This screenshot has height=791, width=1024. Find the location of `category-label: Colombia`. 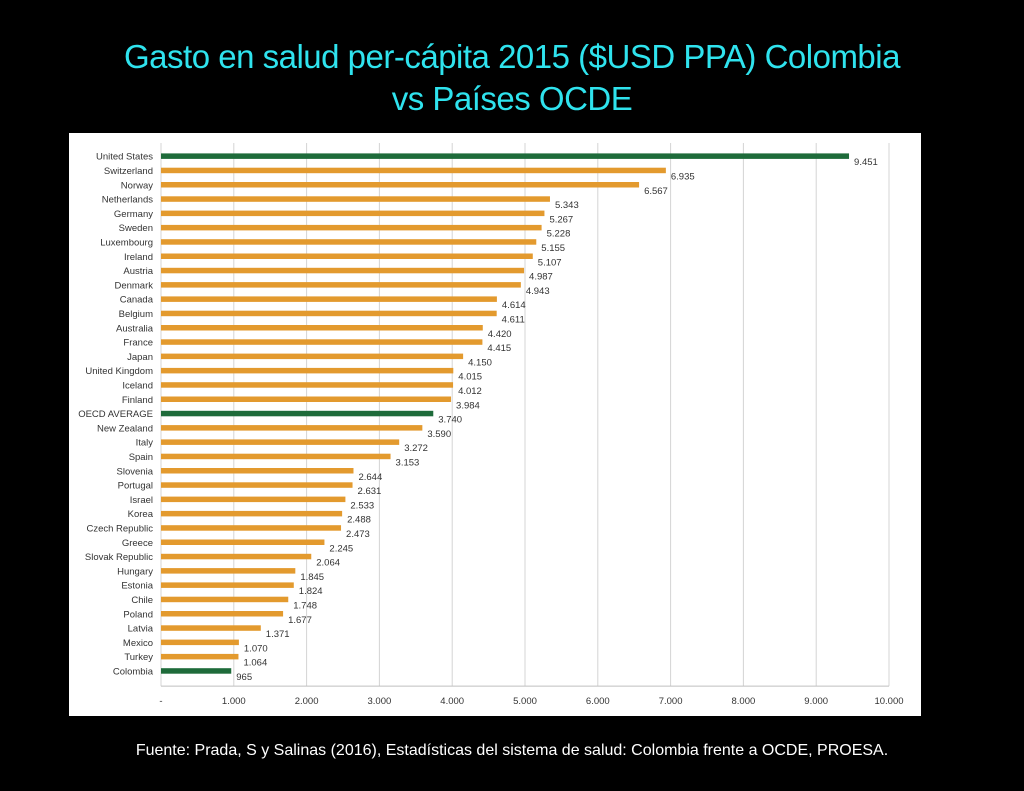

category-label: Colombia is located at coordinates (133, 671).